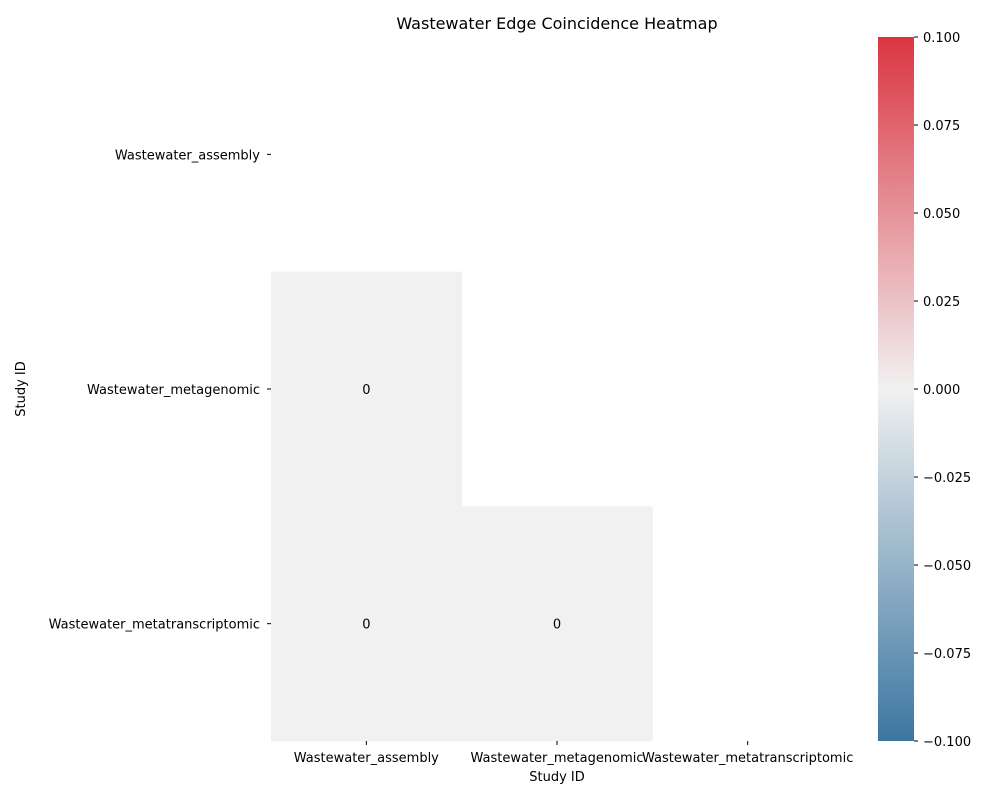 This screenshot has height=800, width=1000. I want to click on colorbar-tick-label: 0.050, so click(941, 214).